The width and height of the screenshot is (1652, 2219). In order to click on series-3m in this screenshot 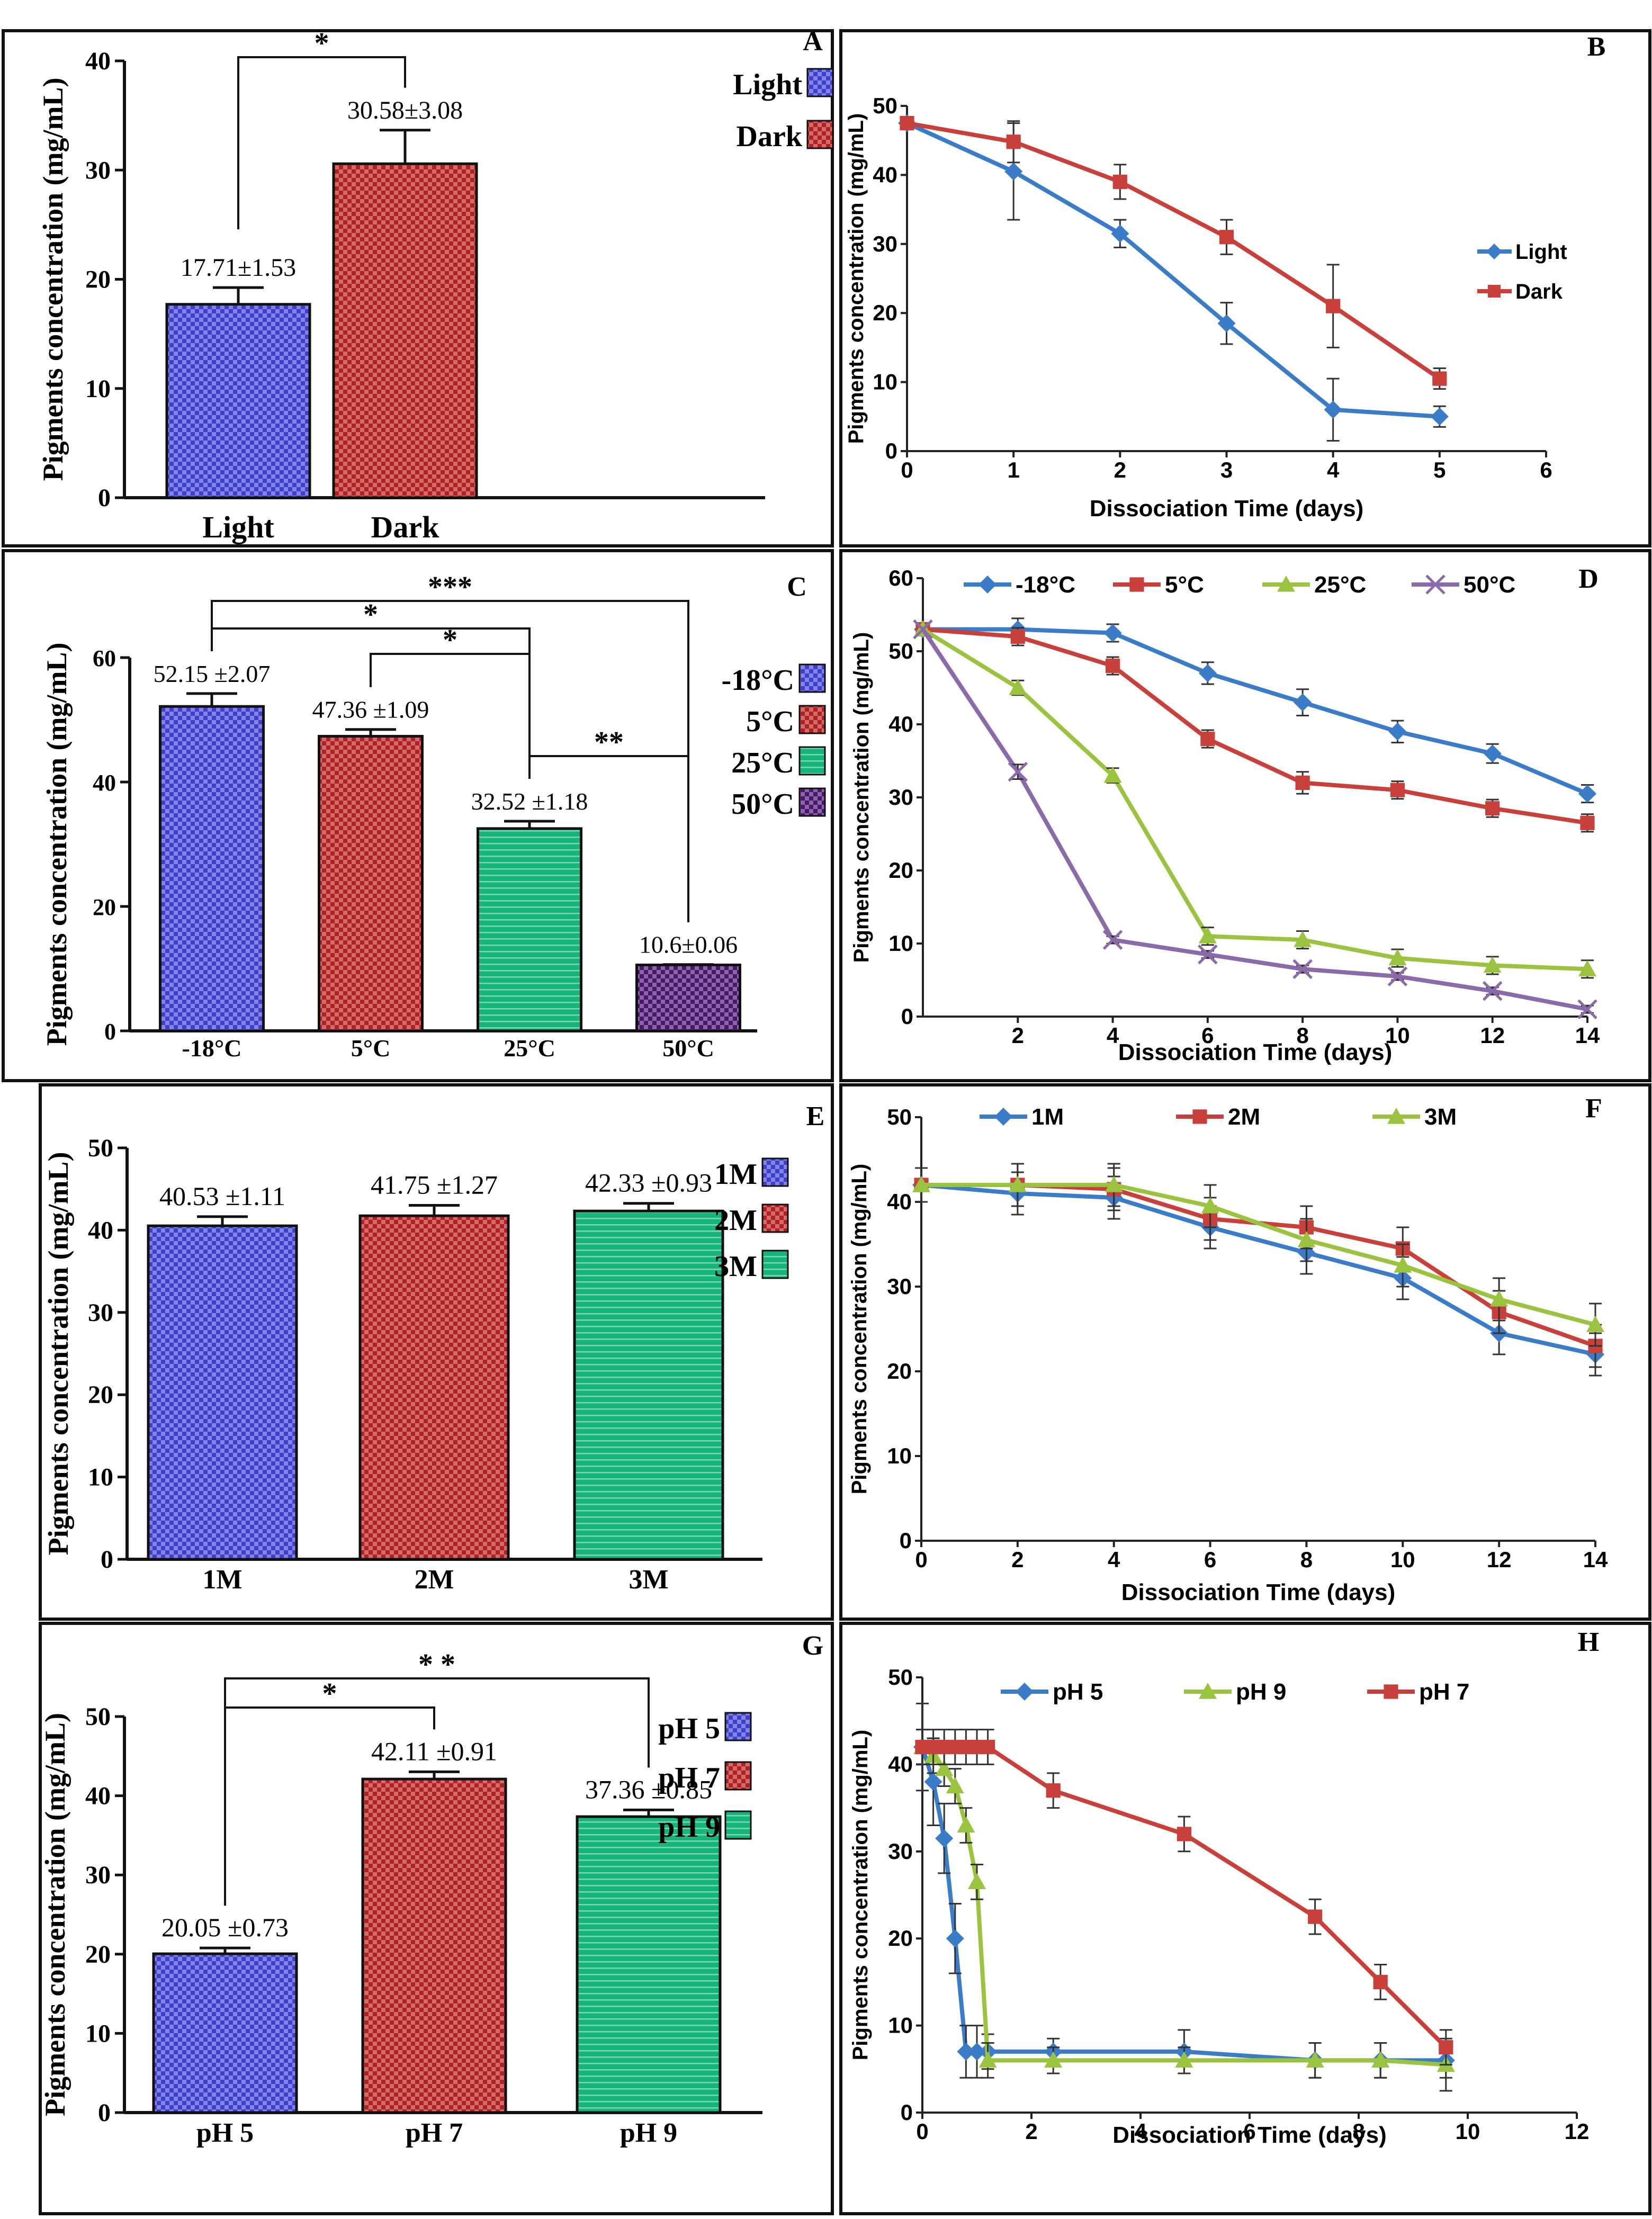, I will do `click(1258, 1255)`.